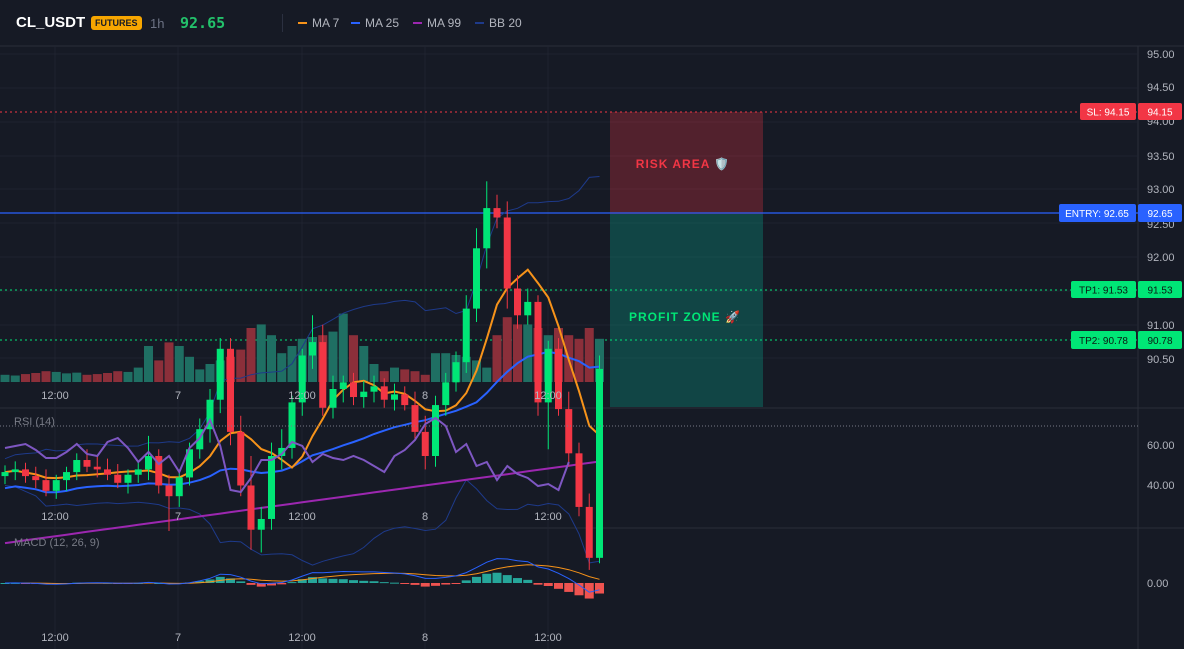  Describe the element at coordinates (51, 22) in the screenshot. I see `symbol-title: CL_USDT` at that location.